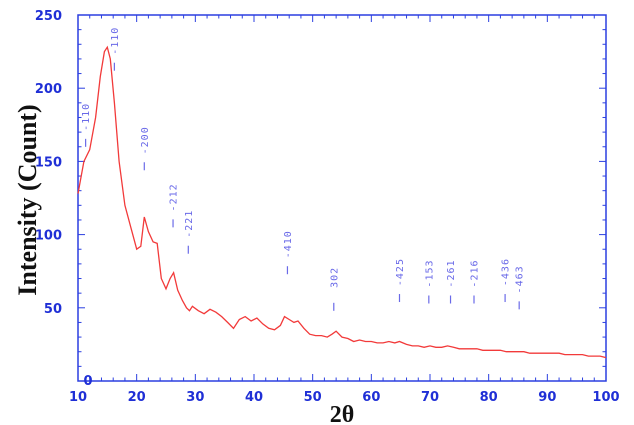 This screenshot has height=425, width=634. What do you see at coordinates (87, 381) in the screenshot?
I see `y-tick-label: 0` at bounding box center [87, 381].